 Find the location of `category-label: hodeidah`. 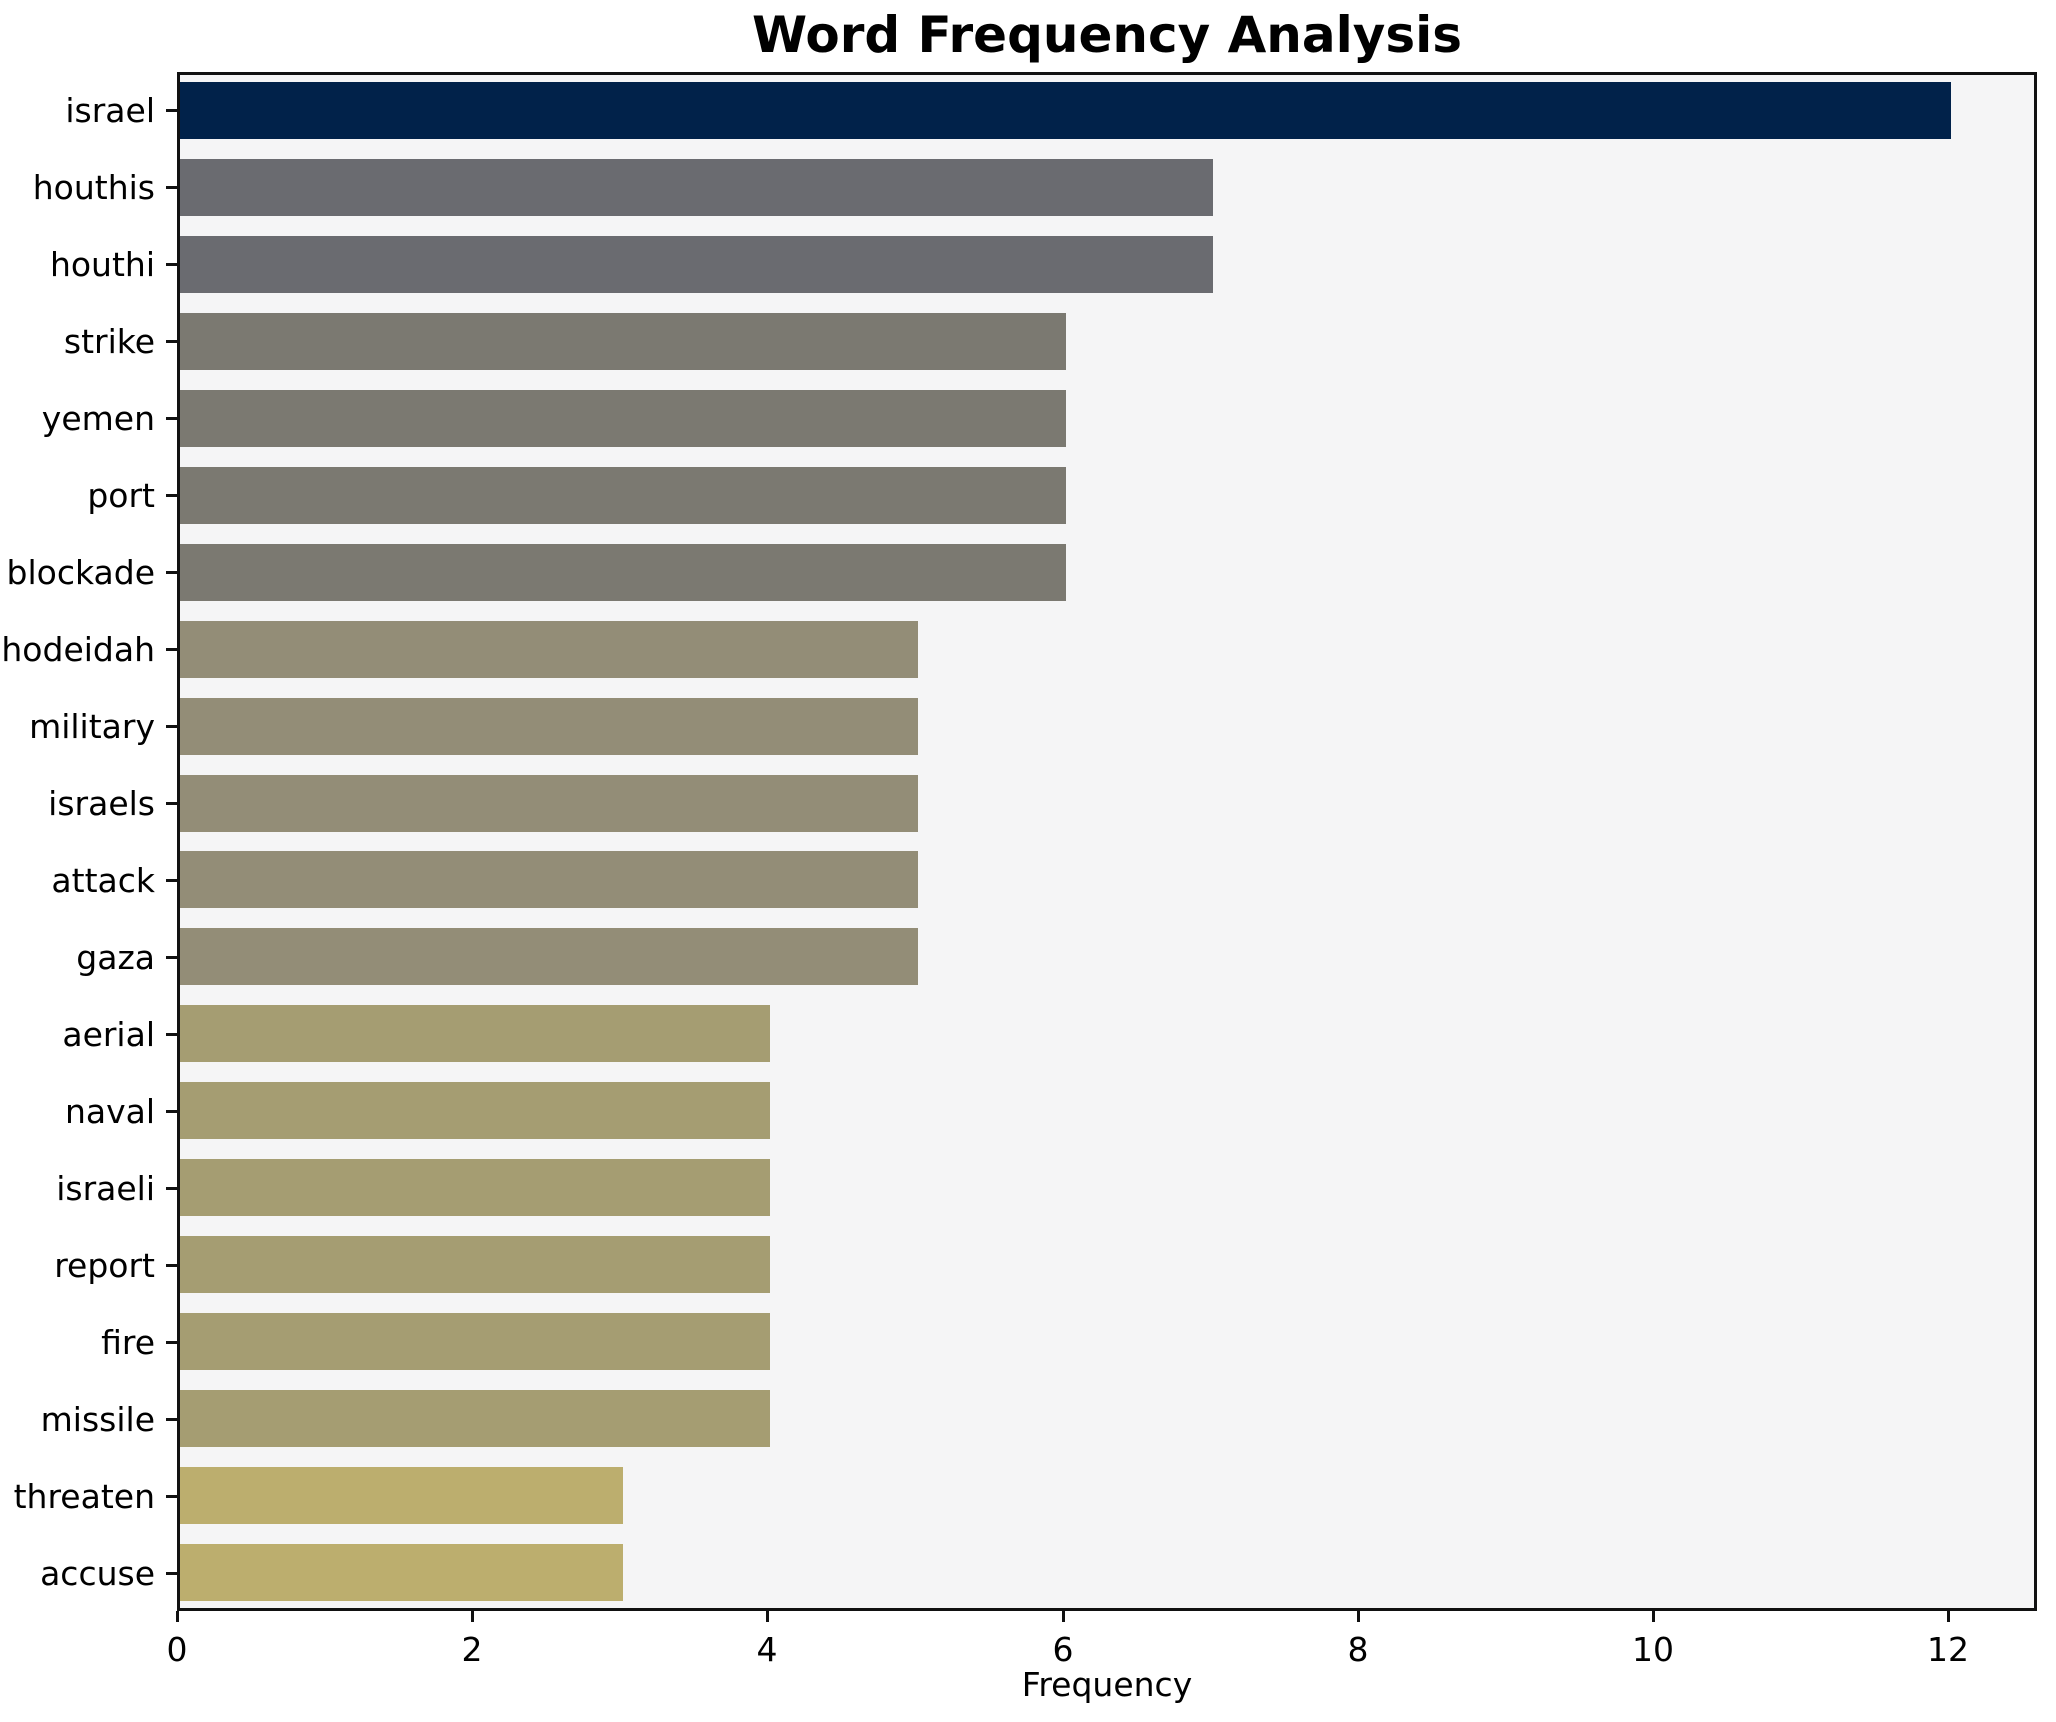

category-label: hodeidah is located at coordinates (78, 649).